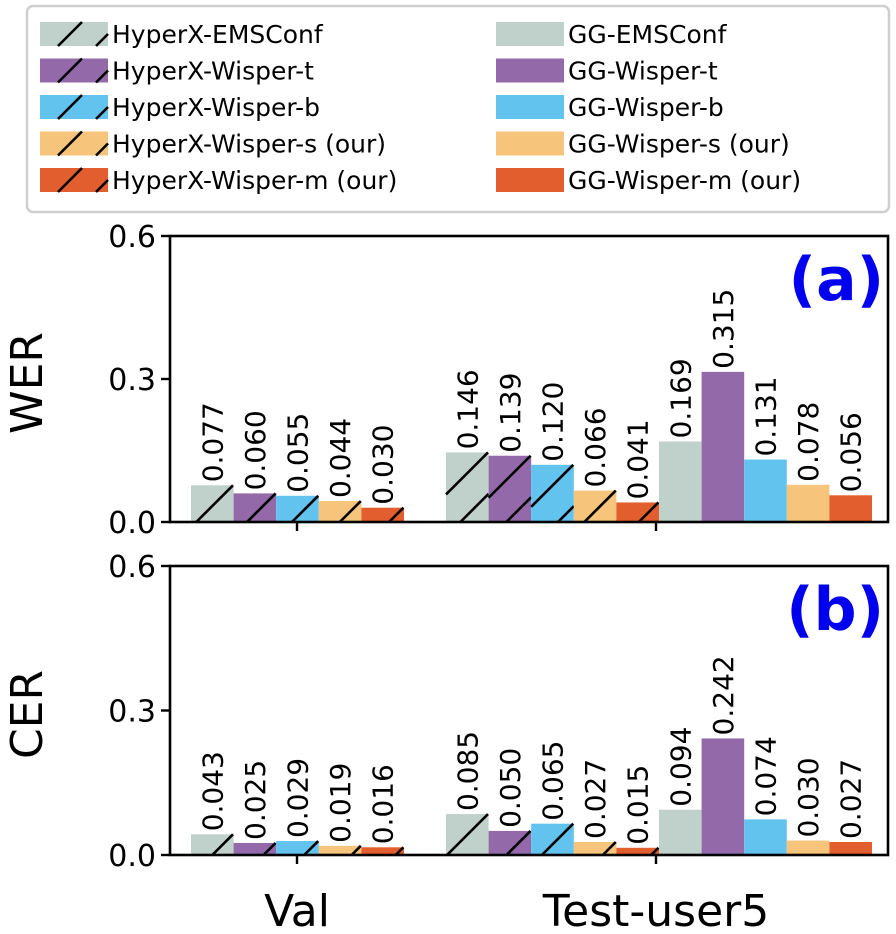 The width and height of the screenshot is (896, 934). What do you see at coordinates (680, 767) in the screenshot?
I see `data-label: 0.094` at bounding box center [680, 767].